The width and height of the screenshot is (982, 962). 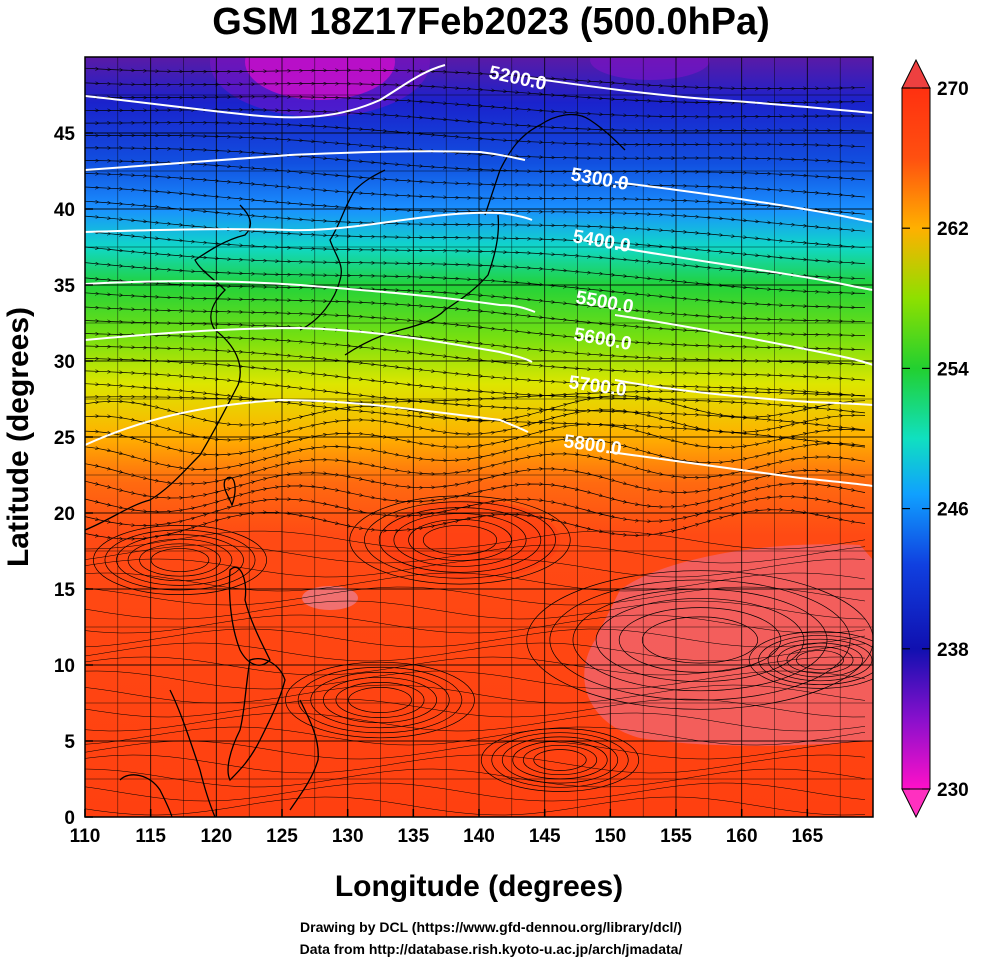 What do you see at coordinates (64, 514) in the screenshot?
I see `y-tick-label: 20` at bounding box center [64, 514].